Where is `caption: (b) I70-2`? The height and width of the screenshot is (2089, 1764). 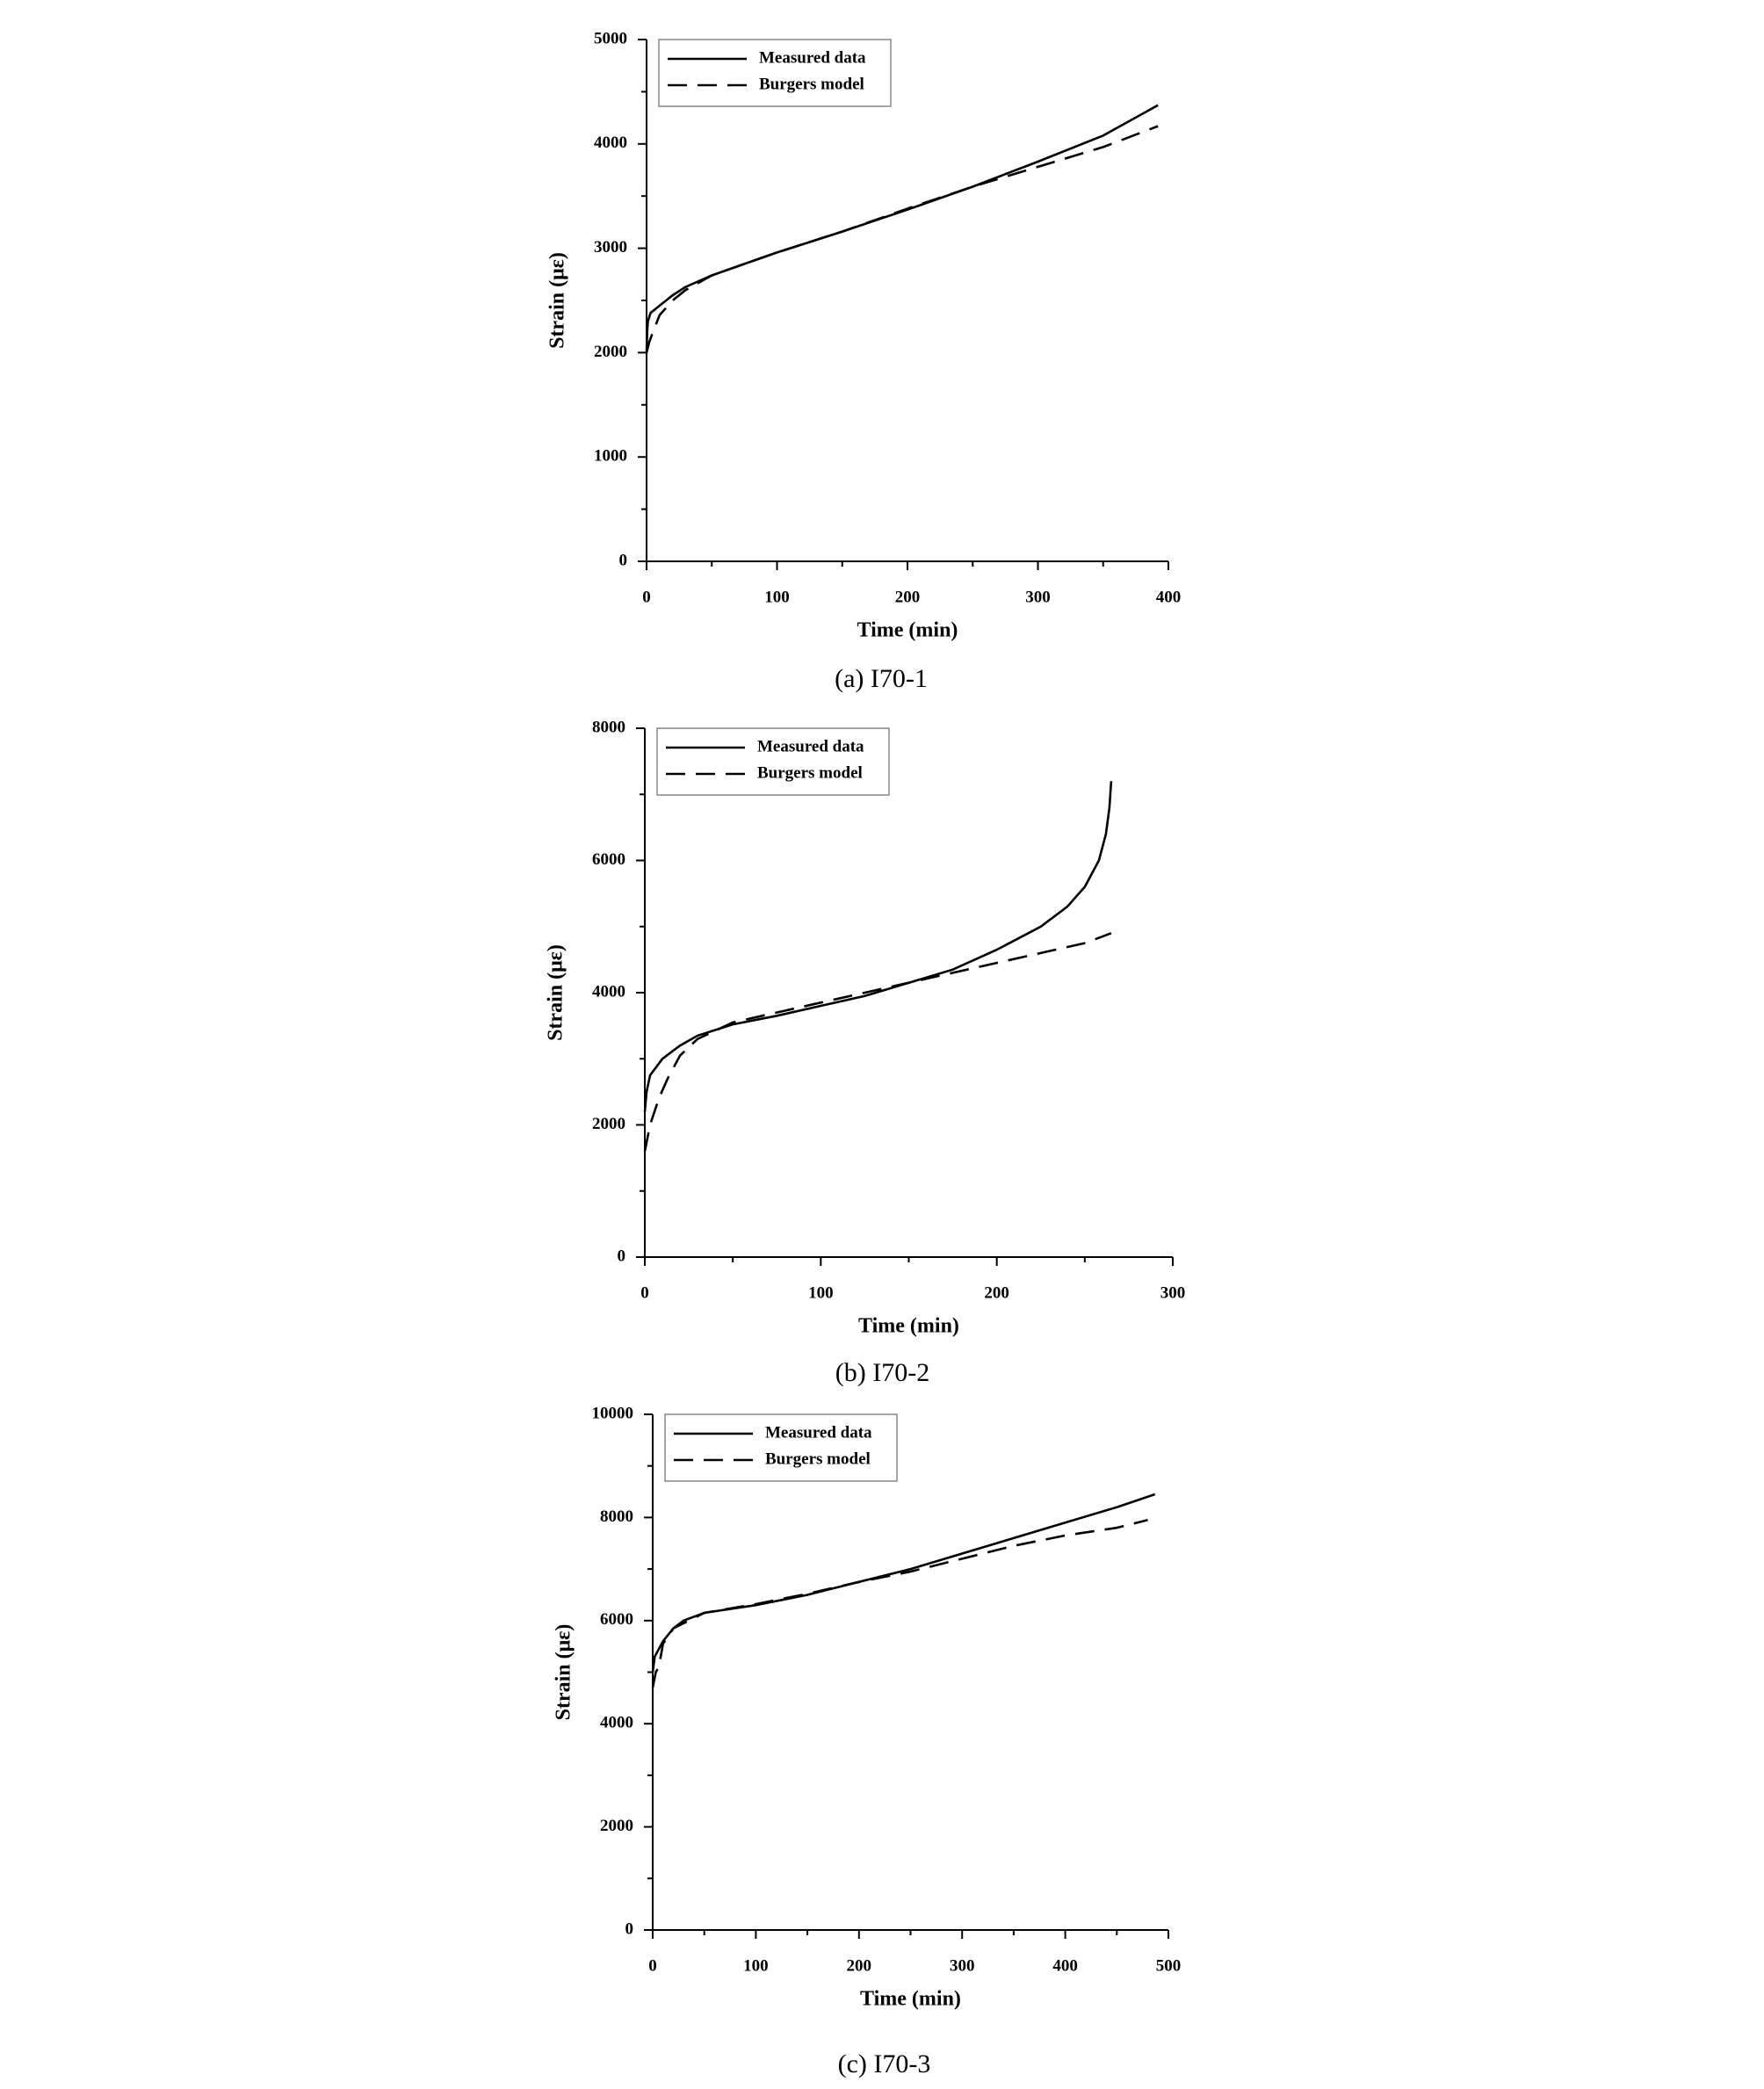 caption: (b) I70-2 is located at coordinates (882, 1372).